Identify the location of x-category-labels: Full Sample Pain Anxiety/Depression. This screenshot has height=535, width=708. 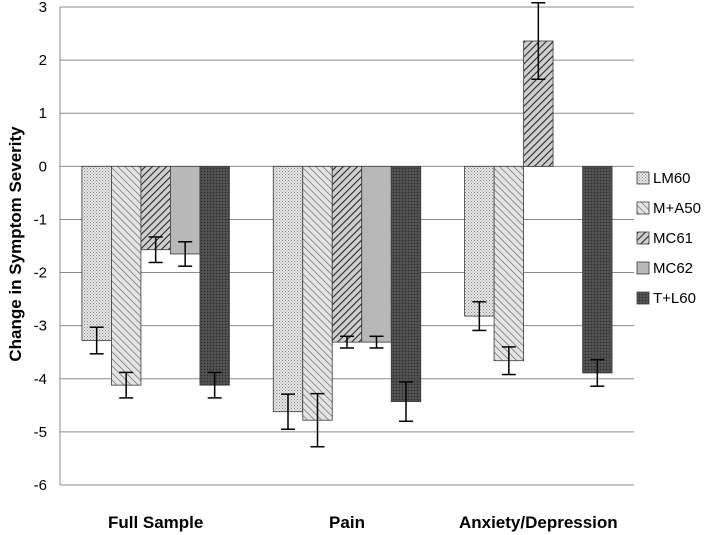
(363, 522).